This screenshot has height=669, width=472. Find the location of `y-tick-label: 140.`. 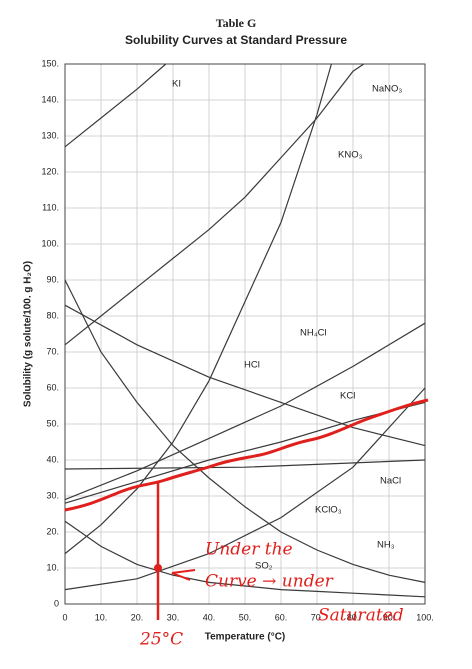

y-tick-label: 140. is located at coordinates (50, 99).